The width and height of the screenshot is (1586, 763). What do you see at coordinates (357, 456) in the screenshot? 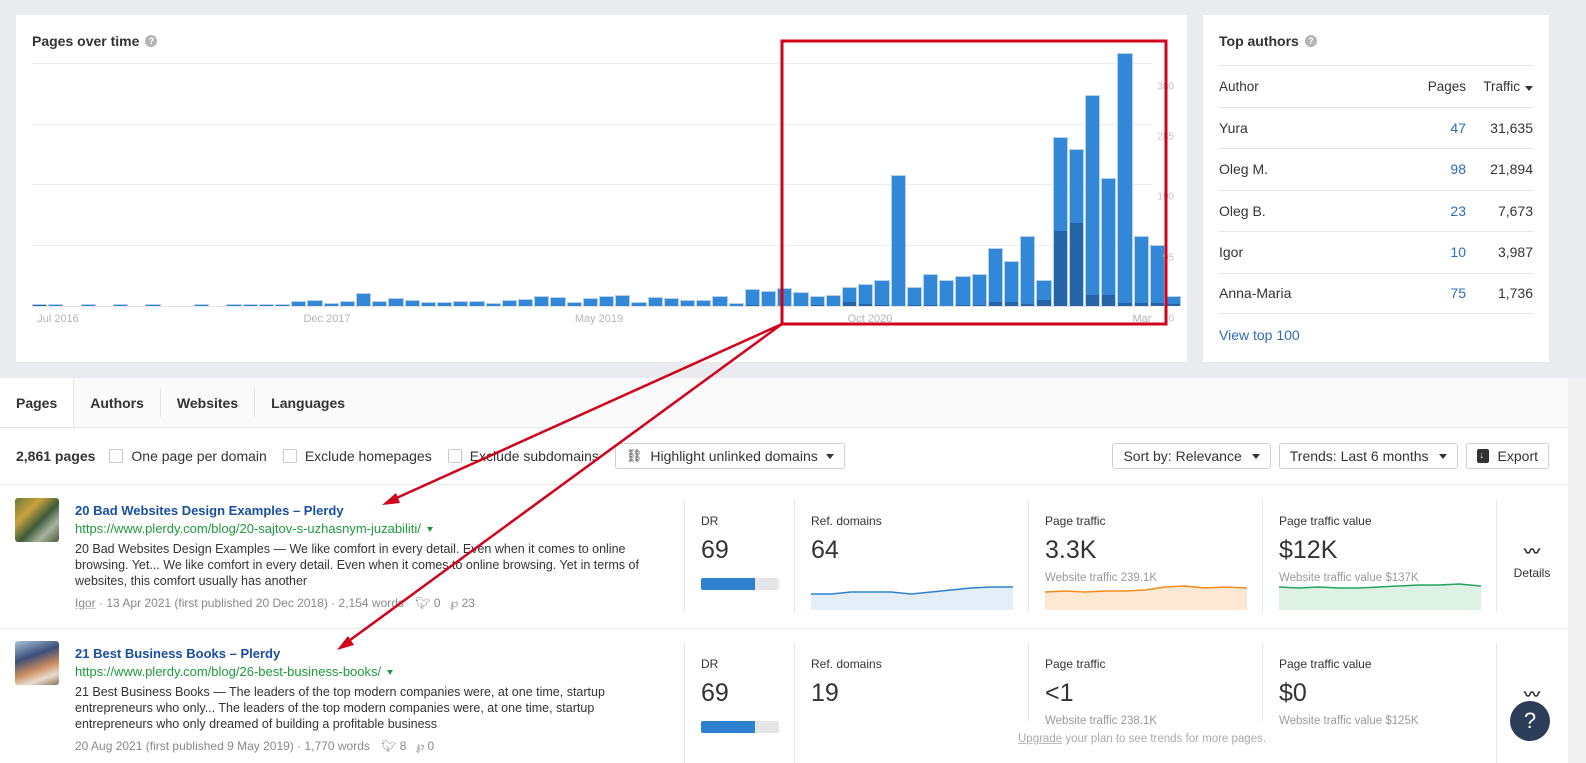
I see `exclude-homepages-checkbox: Exclude homepages` at bounding box center [357, 456].